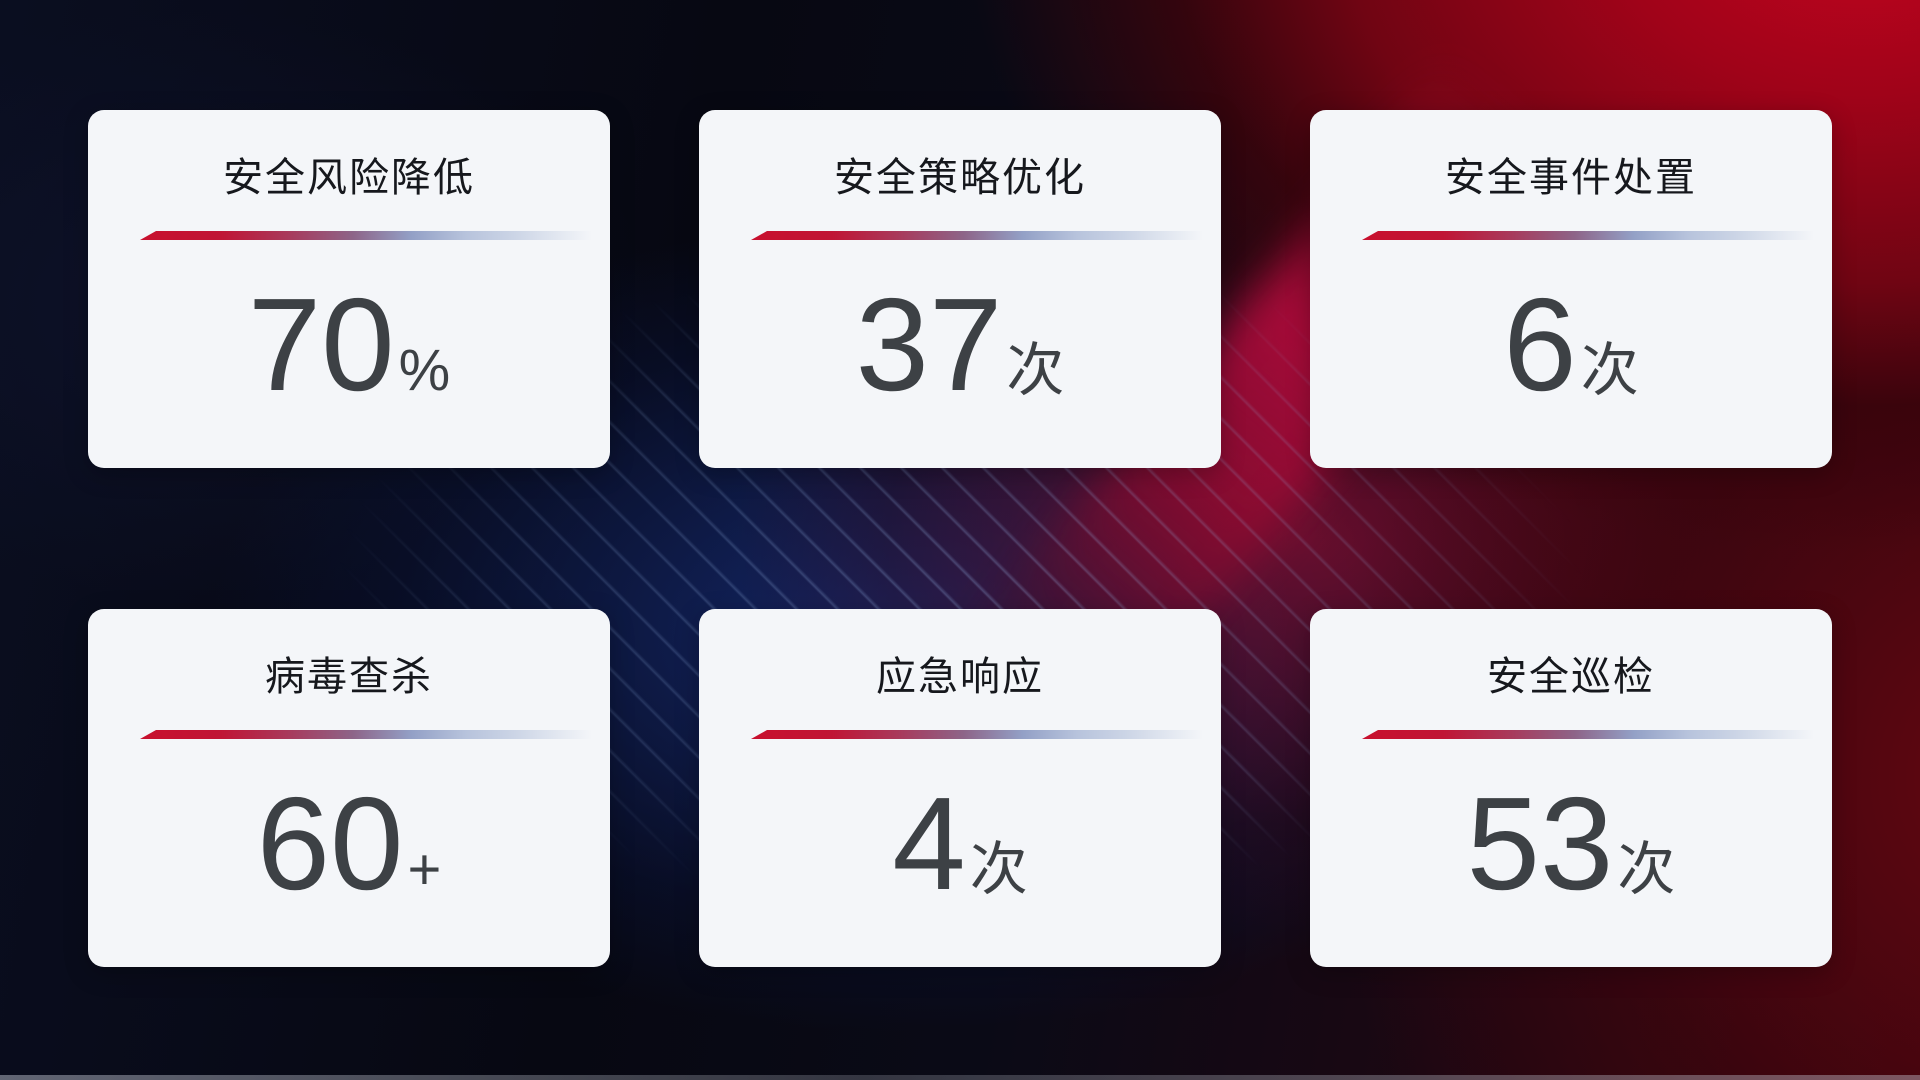 The width and height of the screenshot is (1920, 1080). What do you see at coordinates (321, 344) in the screenshot?
I see `stat-value: 70` at bounding box center [321, 344].